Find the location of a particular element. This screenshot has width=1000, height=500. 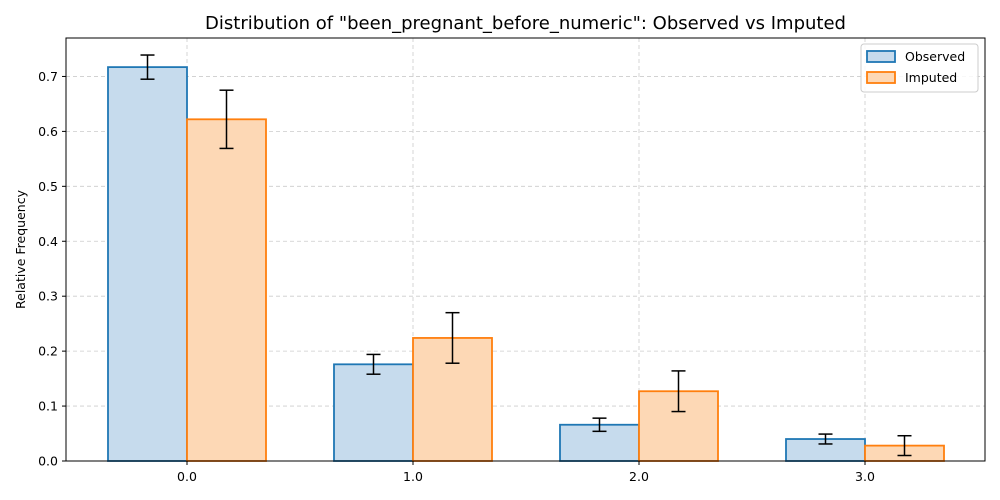

x-tick-label: 2.0 is located at coordinates (639, 476).